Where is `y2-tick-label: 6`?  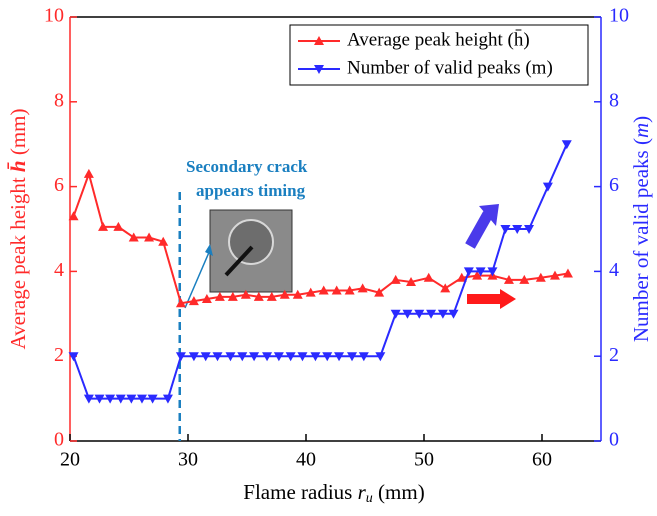
y2-tick-label: 6 is located at coordinates (614, 185).